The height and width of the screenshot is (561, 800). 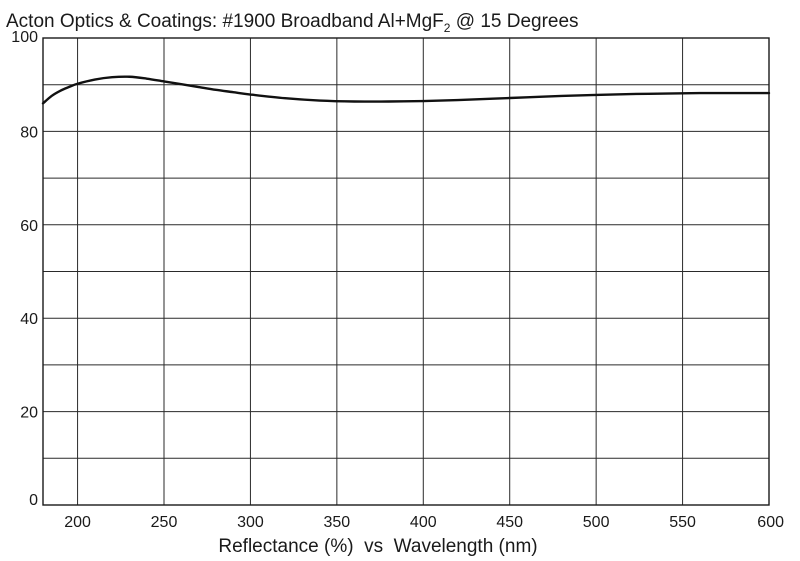 I want to click on x-tick-label: 450, so click(x=509, y=522).